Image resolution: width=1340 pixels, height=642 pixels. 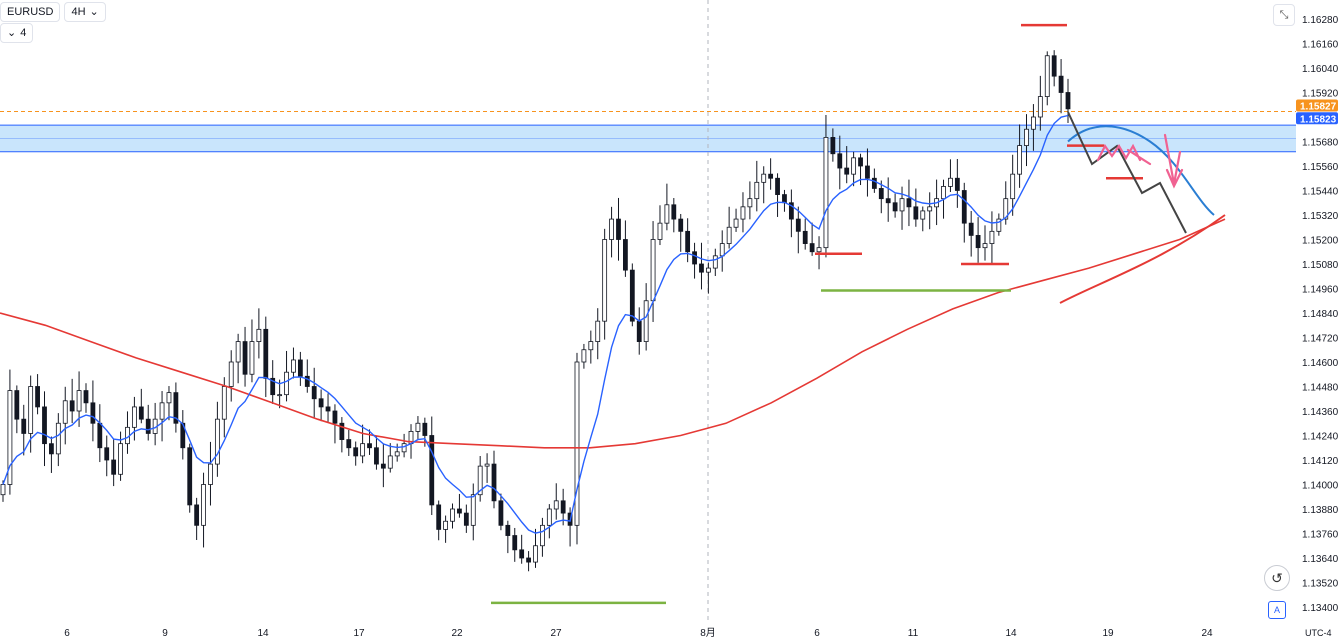 What do you see at coordinates (30, 12) in the screenshot?
I see `symbol-chip: EURUSD` at bounding box center [30, 12].